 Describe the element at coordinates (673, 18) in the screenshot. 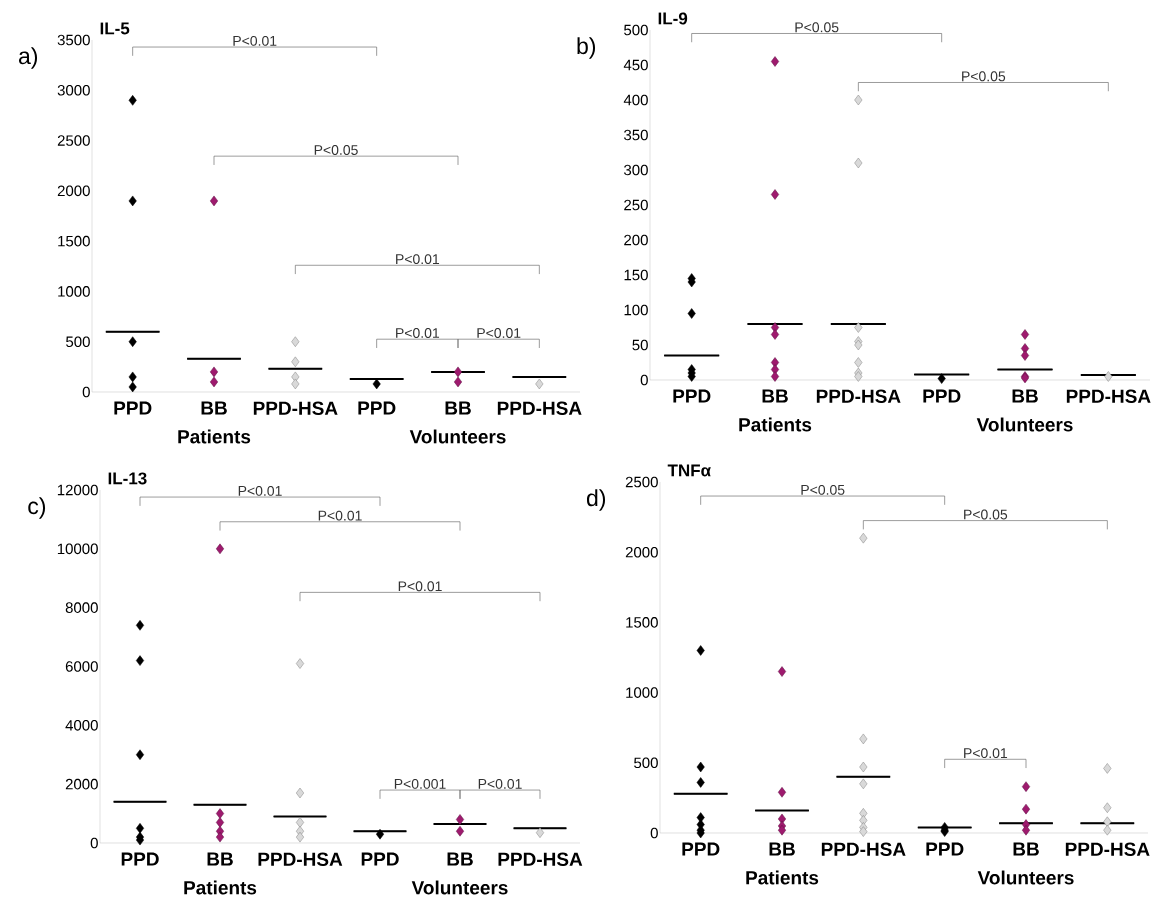

I see `chart-title: IL-9` at that location.